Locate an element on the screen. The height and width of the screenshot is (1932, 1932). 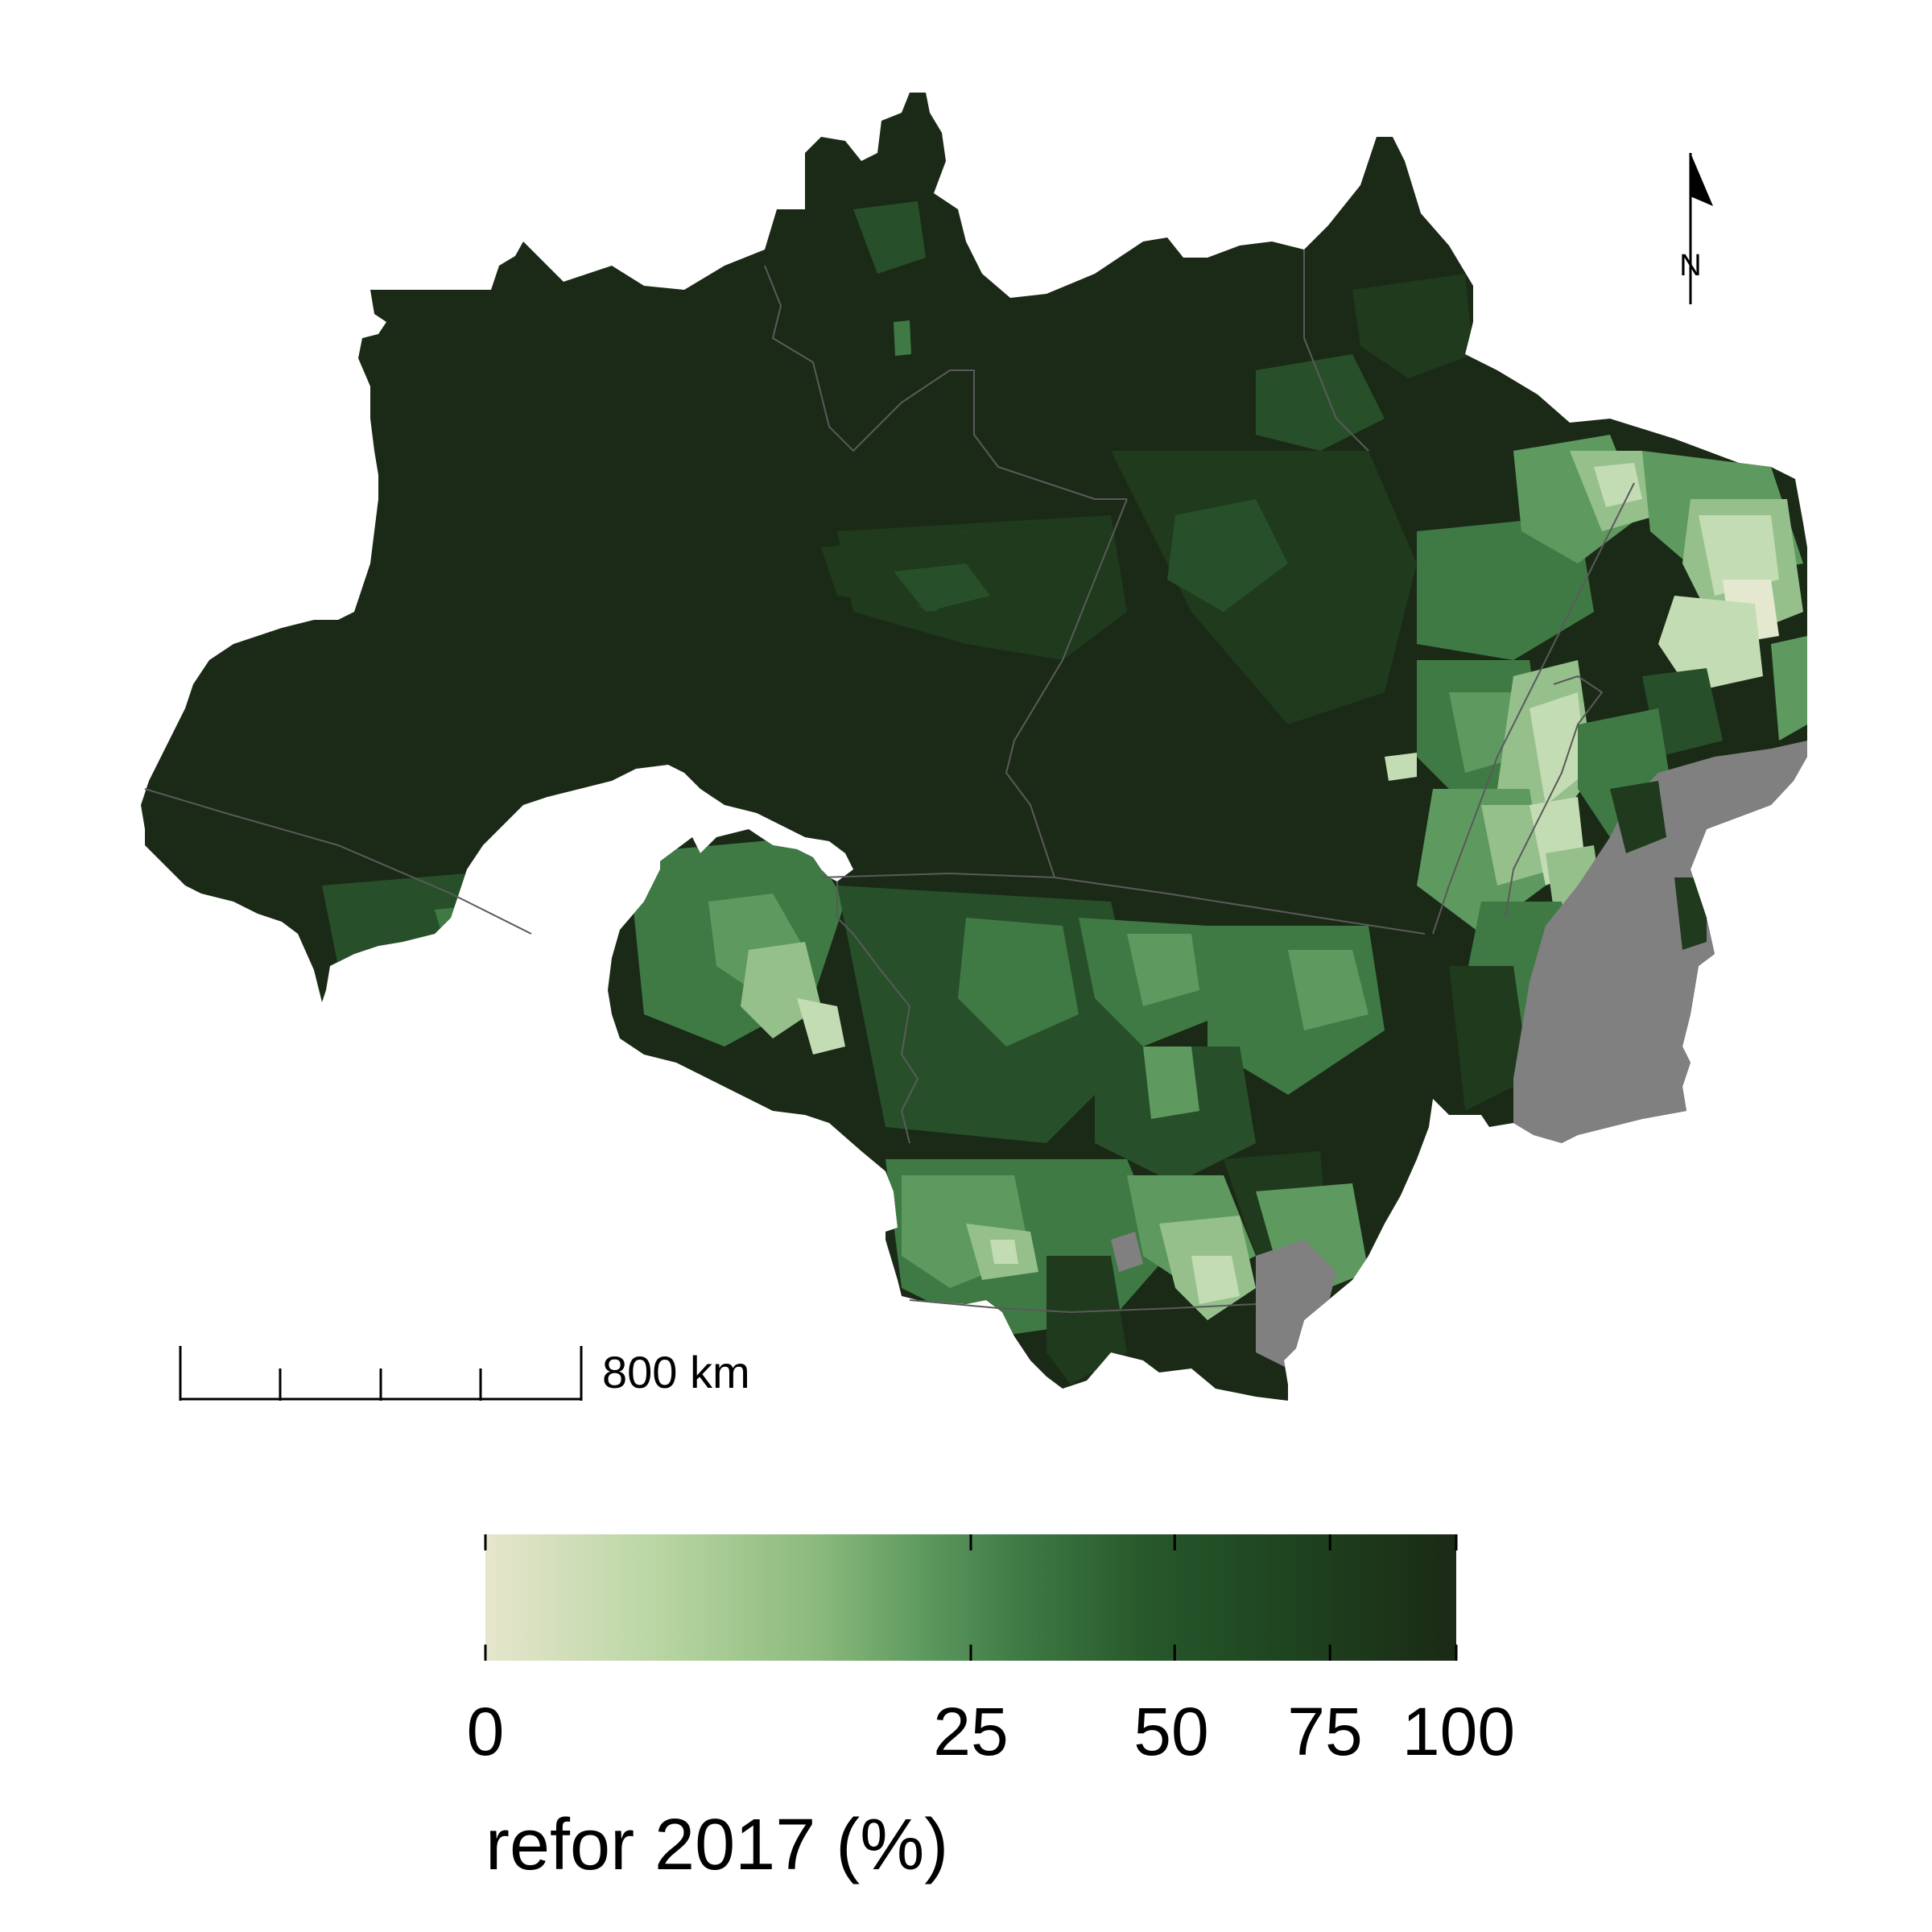
legend-colorbar is located at coordinates (970, 1597).